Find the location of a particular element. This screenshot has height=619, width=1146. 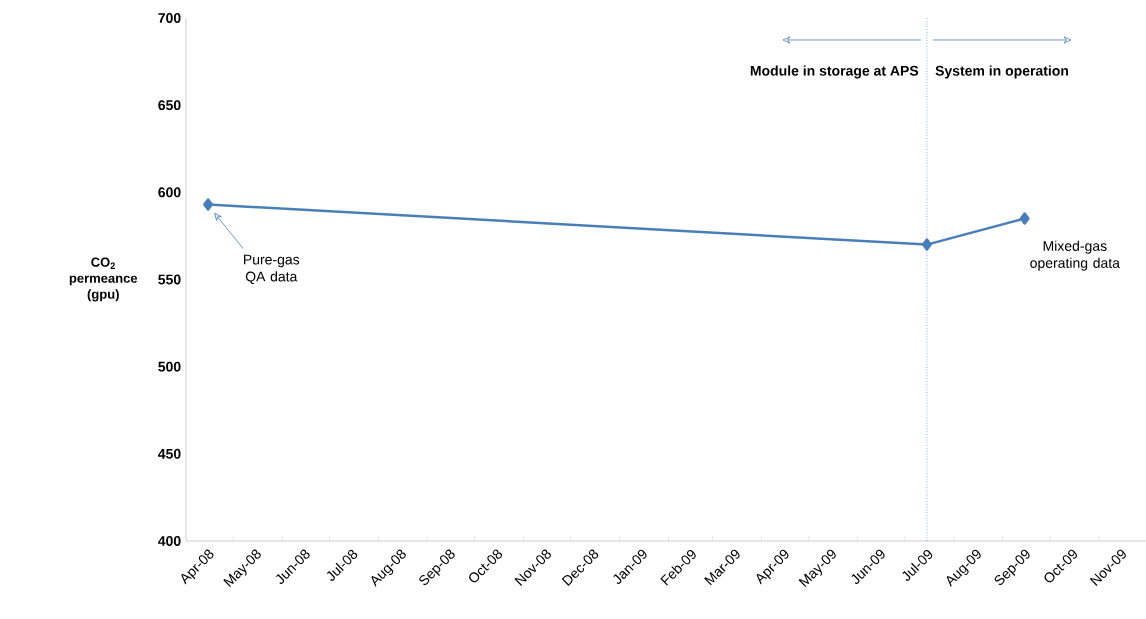

y-tick-label: 450 is located at coordinates (169, 453).